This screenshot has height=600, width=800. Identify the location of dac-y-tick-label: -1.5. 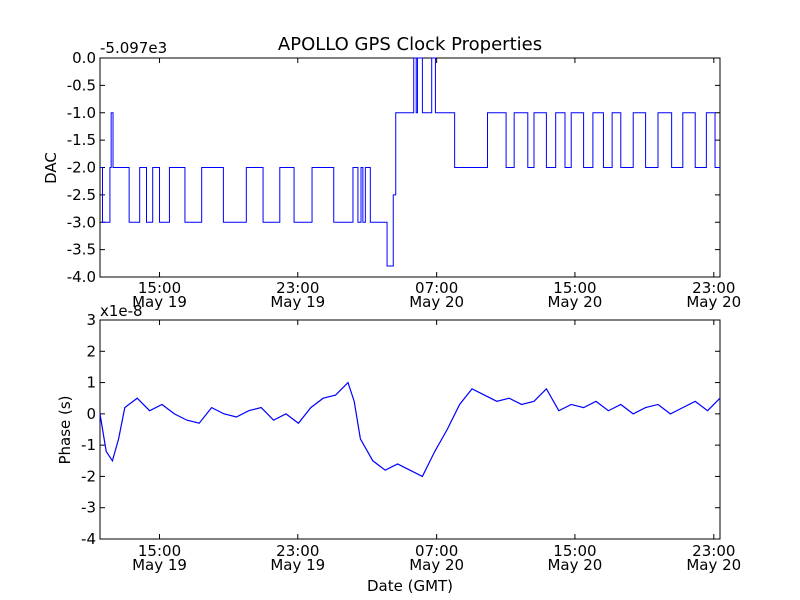
(81, 140).